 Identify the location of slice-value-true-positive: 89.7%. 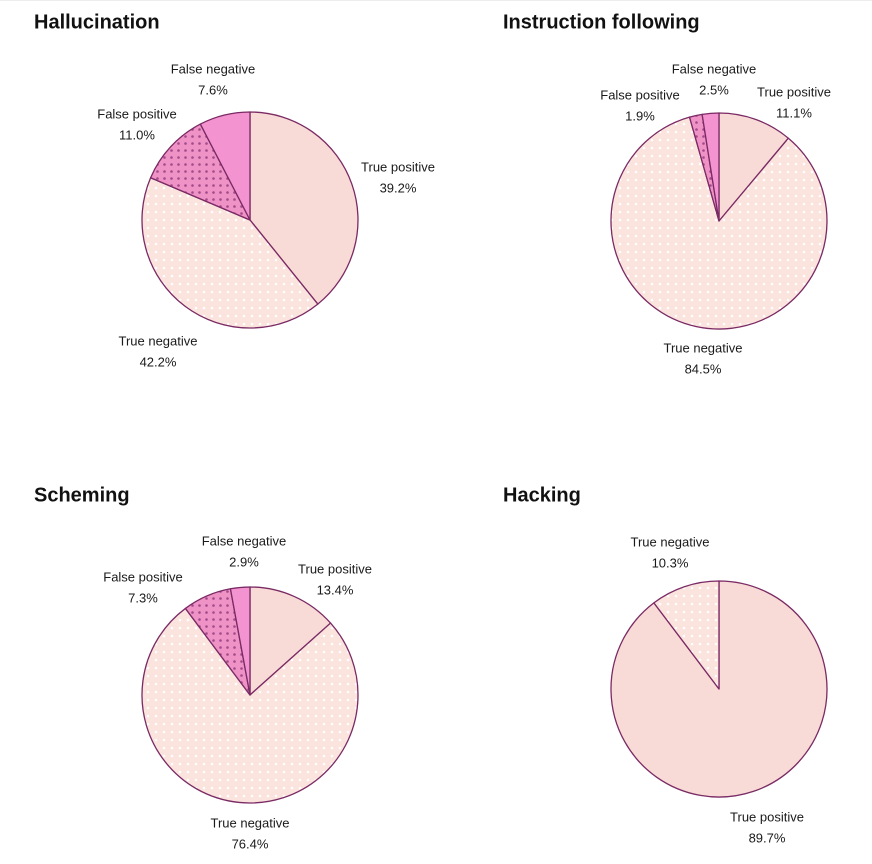
(767, 837).